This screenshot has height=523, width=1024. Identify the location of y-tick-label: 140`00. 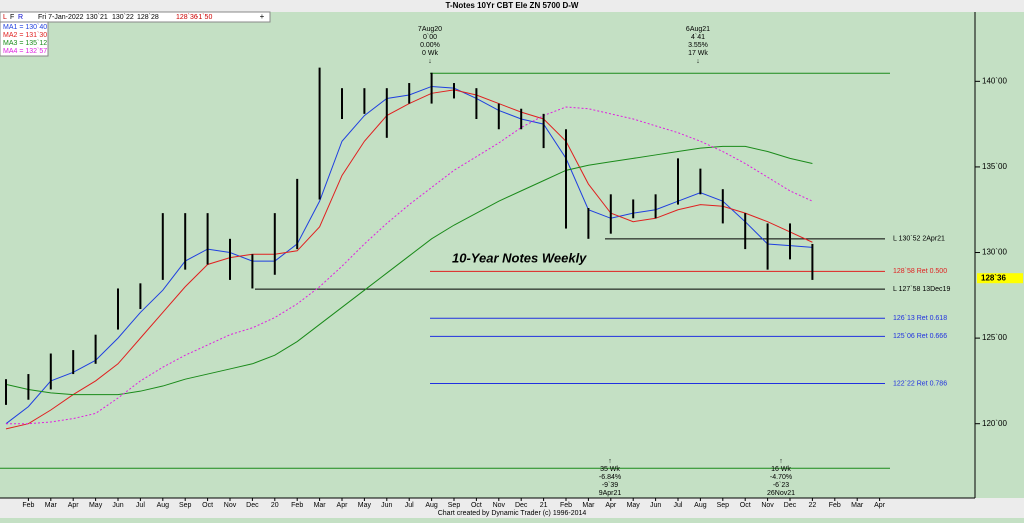
(994, 80).